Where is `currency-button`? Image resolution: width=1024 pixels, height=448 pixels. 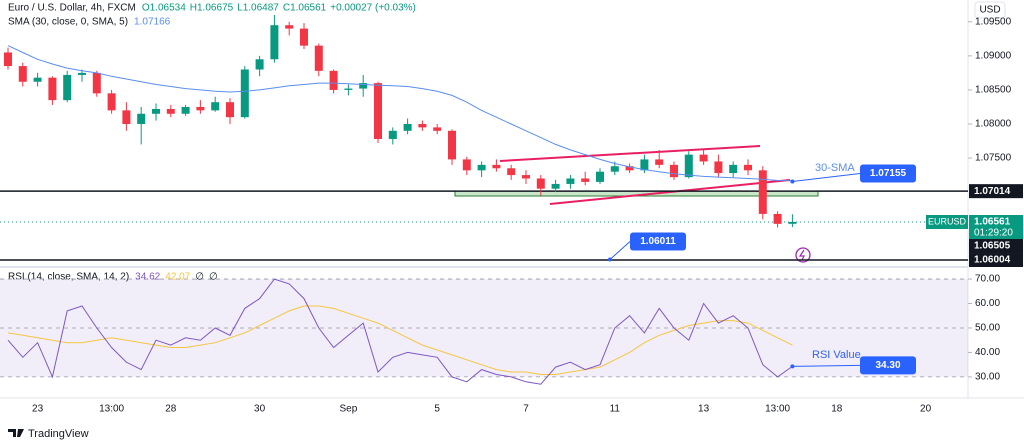
currency-button is located at coordinates (990, 10).